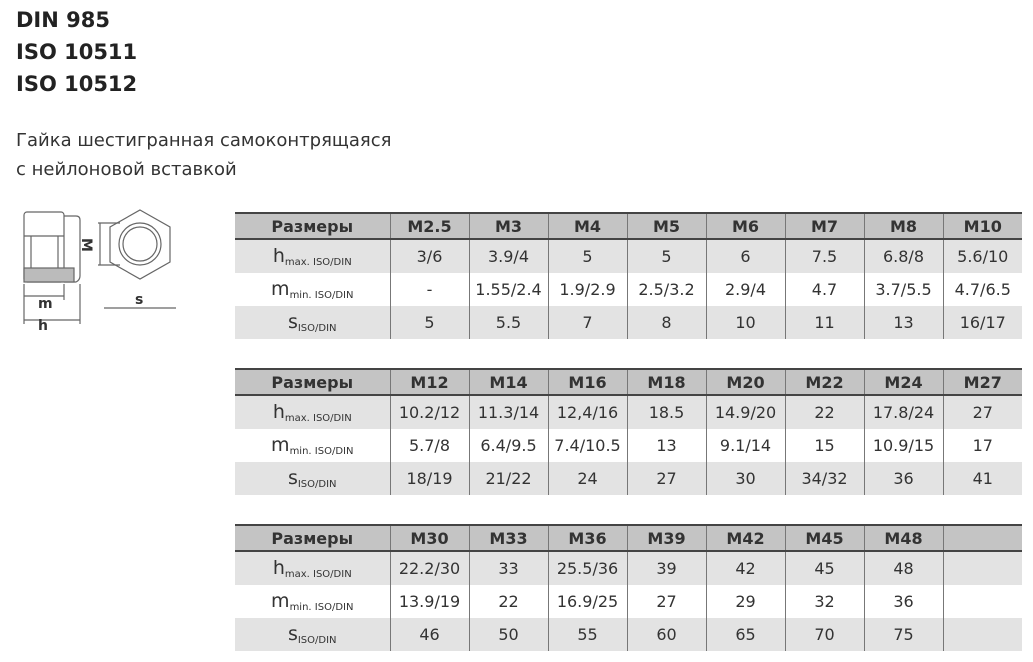 The width and height of the screenshot is (1033, 662). Describe the element at coordinates (824, 226) in the screenshot. I see `size-header: M7` at that location.